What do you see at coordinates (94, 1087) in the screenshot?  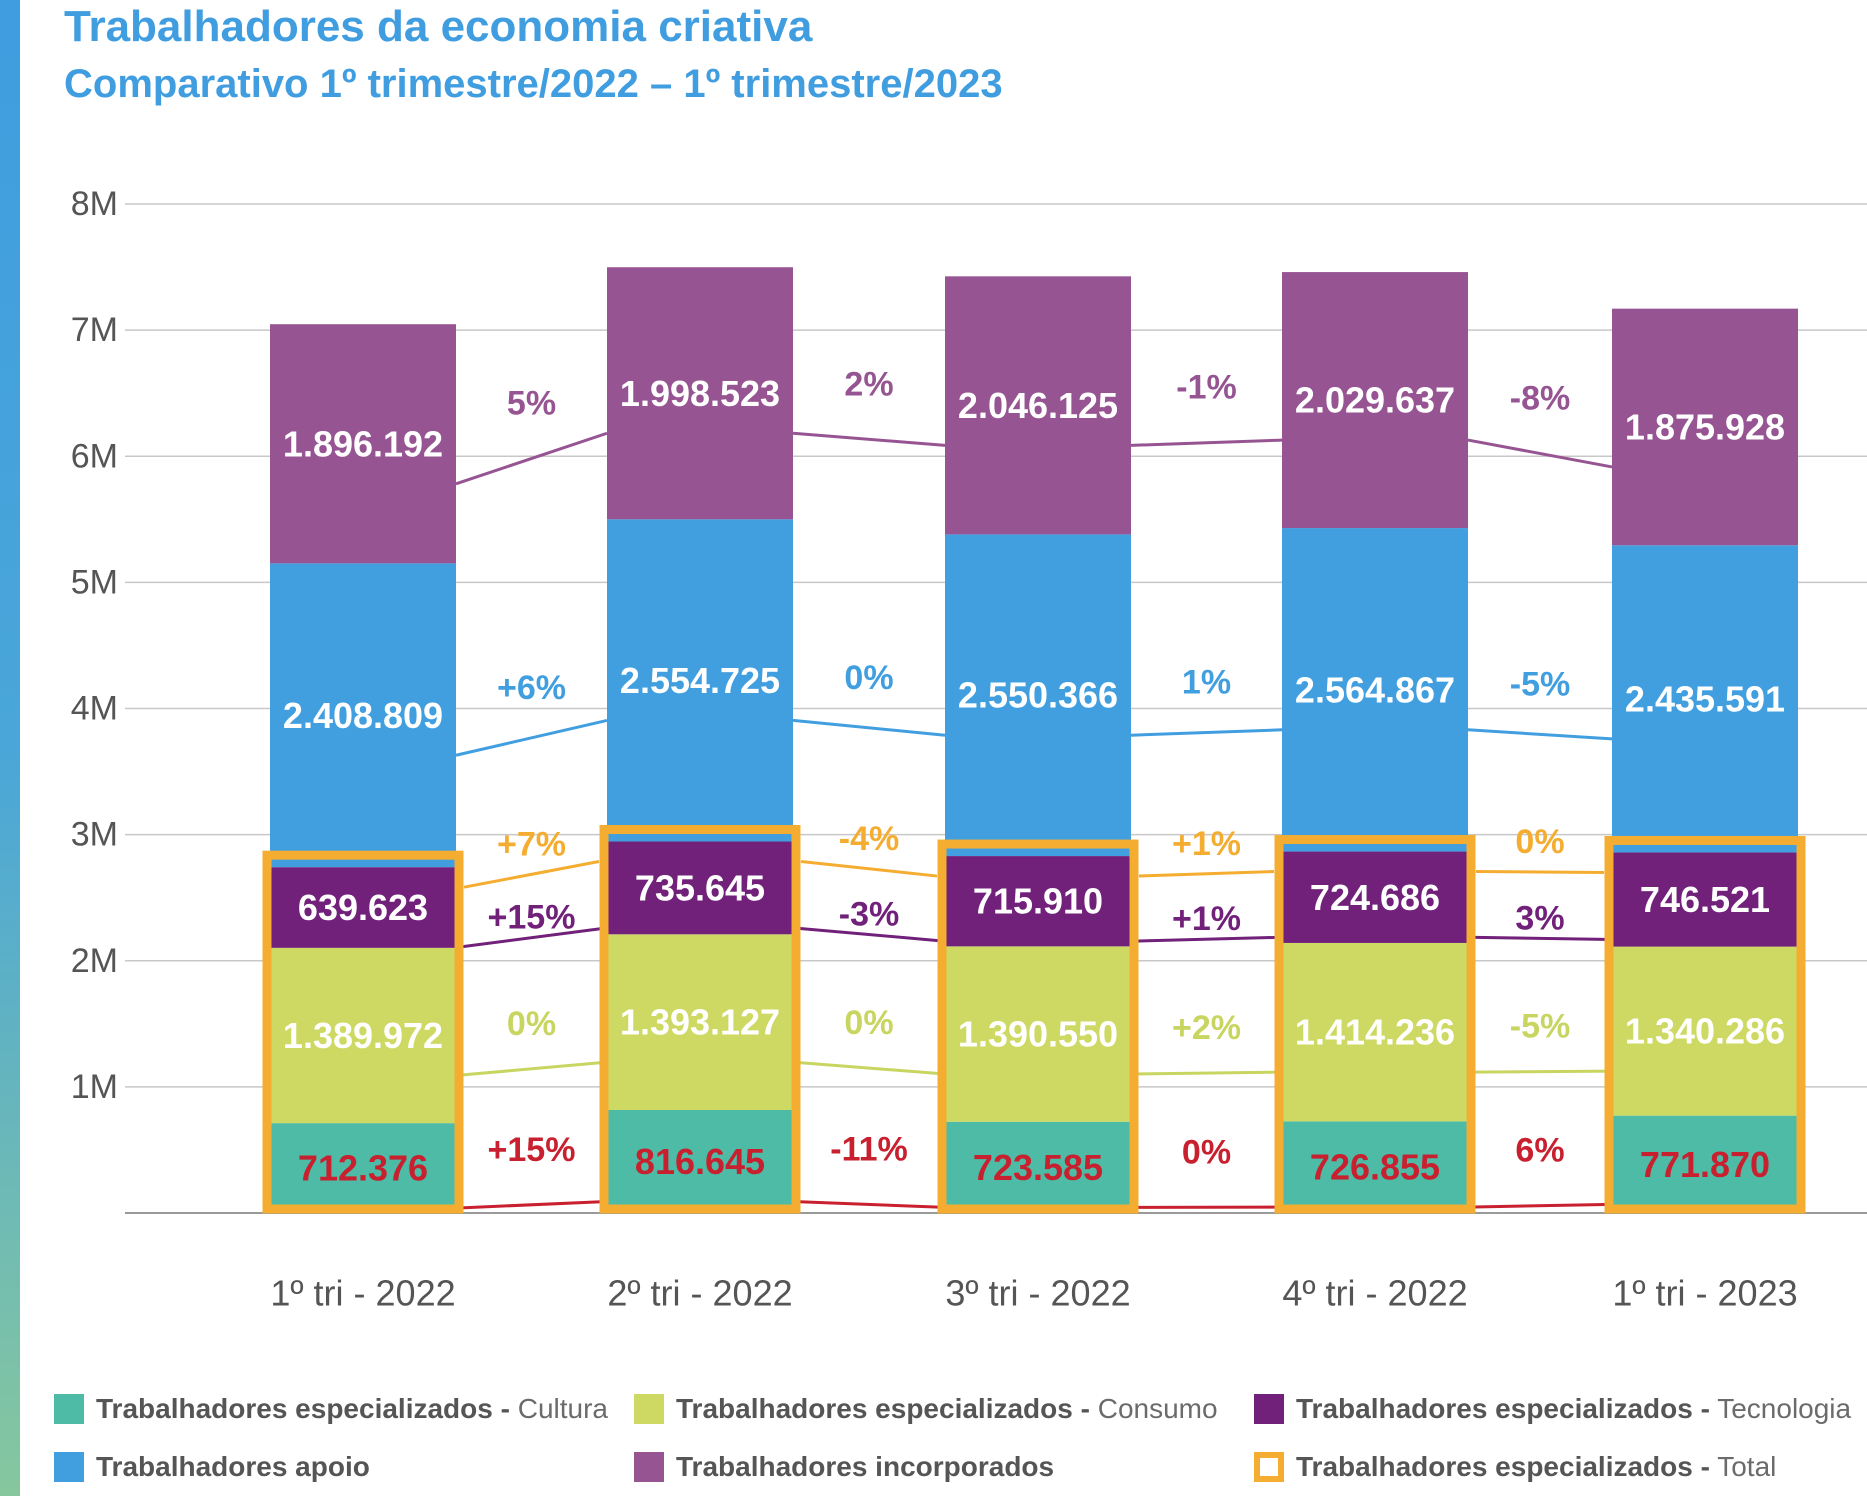 I see `y-tick-label: 1M` at bounding box center [94, 1087].